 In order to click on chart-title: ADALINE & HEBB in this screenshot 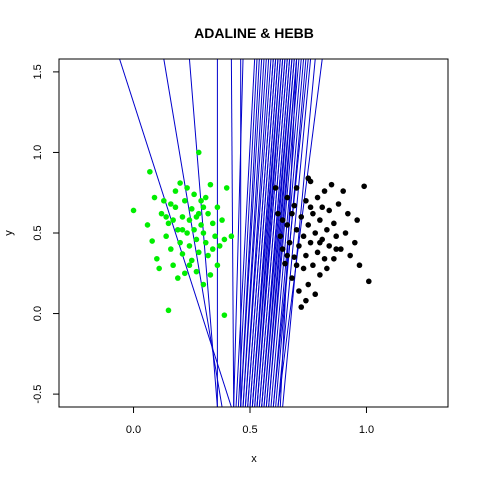, I will do `click(254, 33)`.